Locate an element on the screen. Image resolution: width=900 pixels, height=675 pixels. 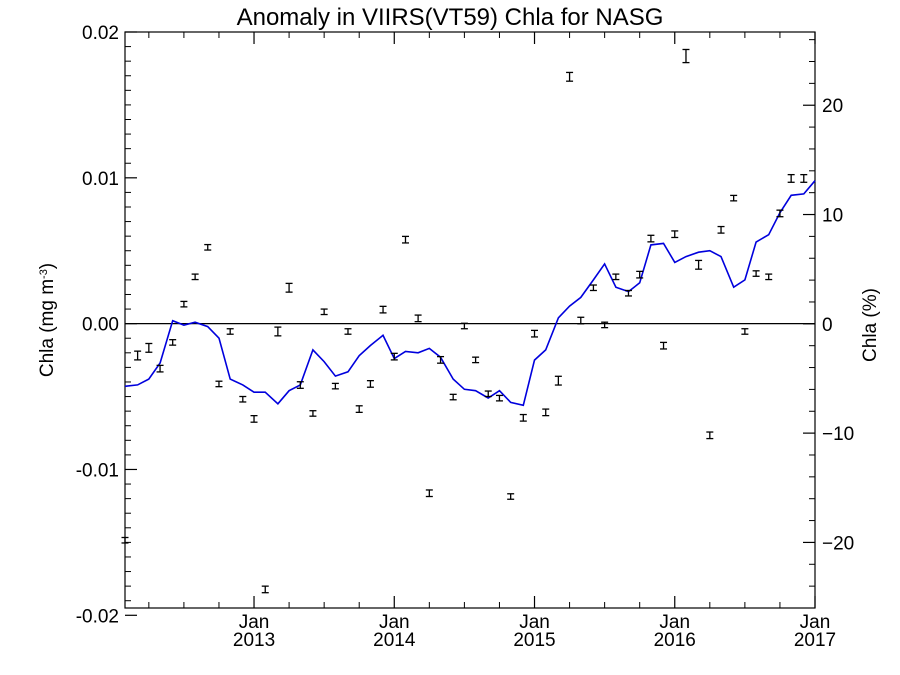
x-tick-year-label: 2014 is located at coordinates (394, 640).